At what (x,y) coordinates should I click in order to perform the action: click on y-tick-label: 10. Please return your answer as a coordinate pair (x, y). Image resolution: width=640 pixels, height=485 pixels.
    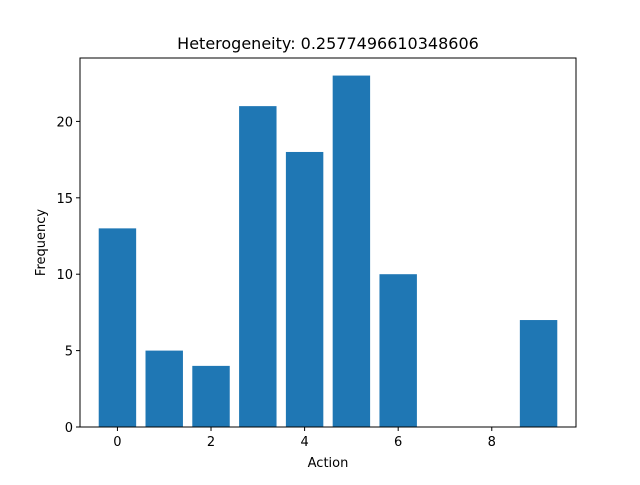
    Looking at the image, I should click on (64, 275).